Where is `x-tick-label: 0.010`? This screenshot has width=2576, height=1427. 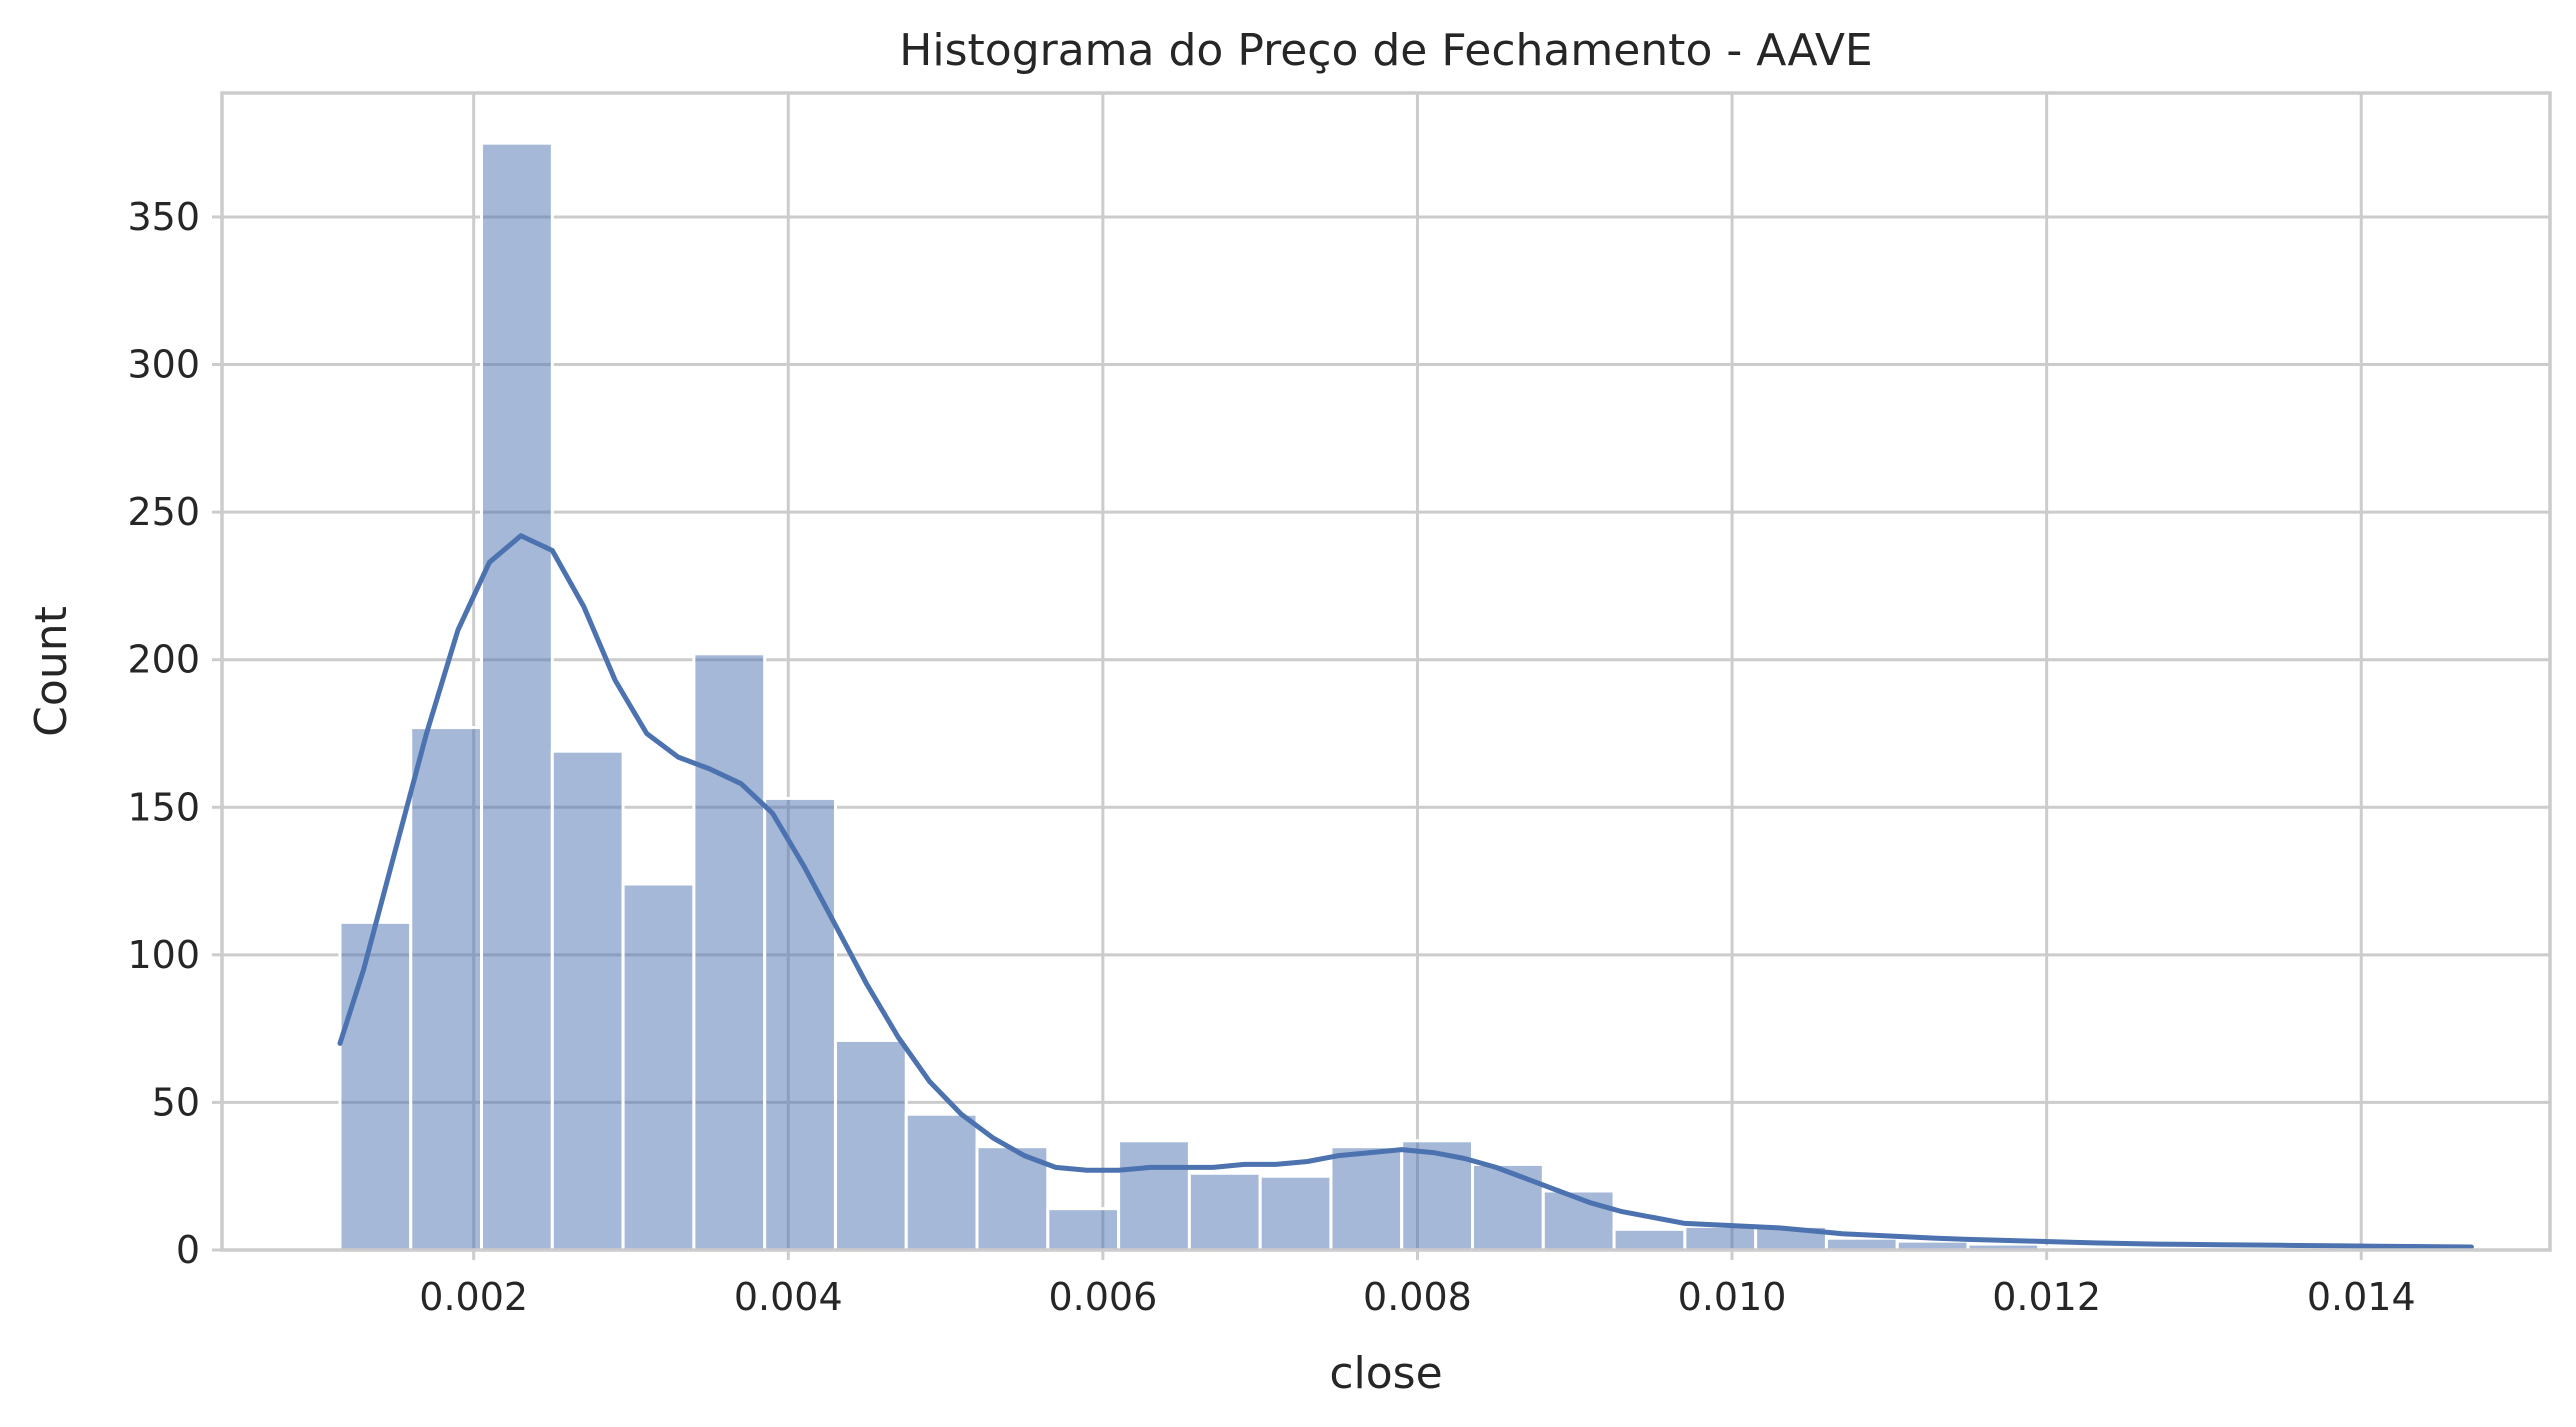 x-tick-label: 0.010 is located at coordinates (1732, 1297).